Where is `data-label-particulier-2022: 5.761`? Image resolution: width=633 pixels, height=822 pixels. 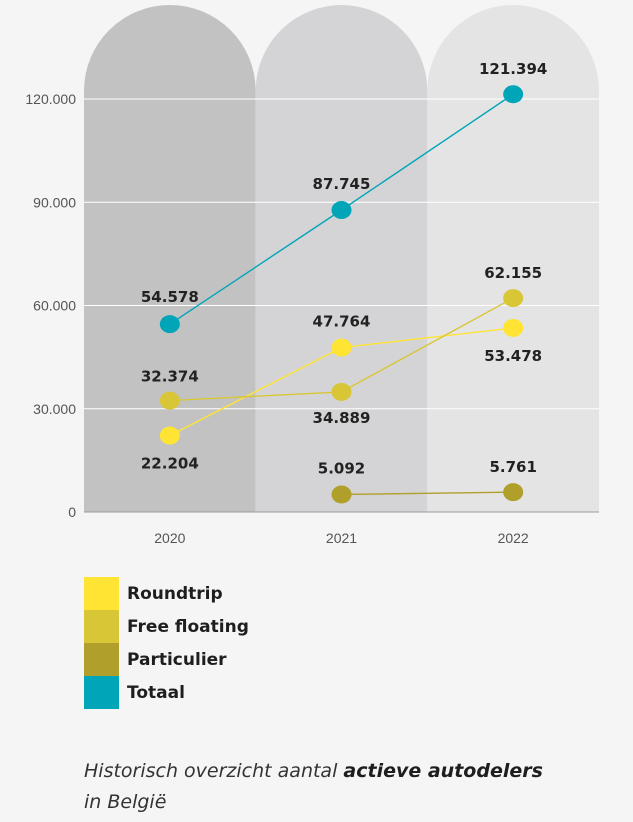
data-label-particulier-2022: 5.761 is located at coordinates (512, 467).